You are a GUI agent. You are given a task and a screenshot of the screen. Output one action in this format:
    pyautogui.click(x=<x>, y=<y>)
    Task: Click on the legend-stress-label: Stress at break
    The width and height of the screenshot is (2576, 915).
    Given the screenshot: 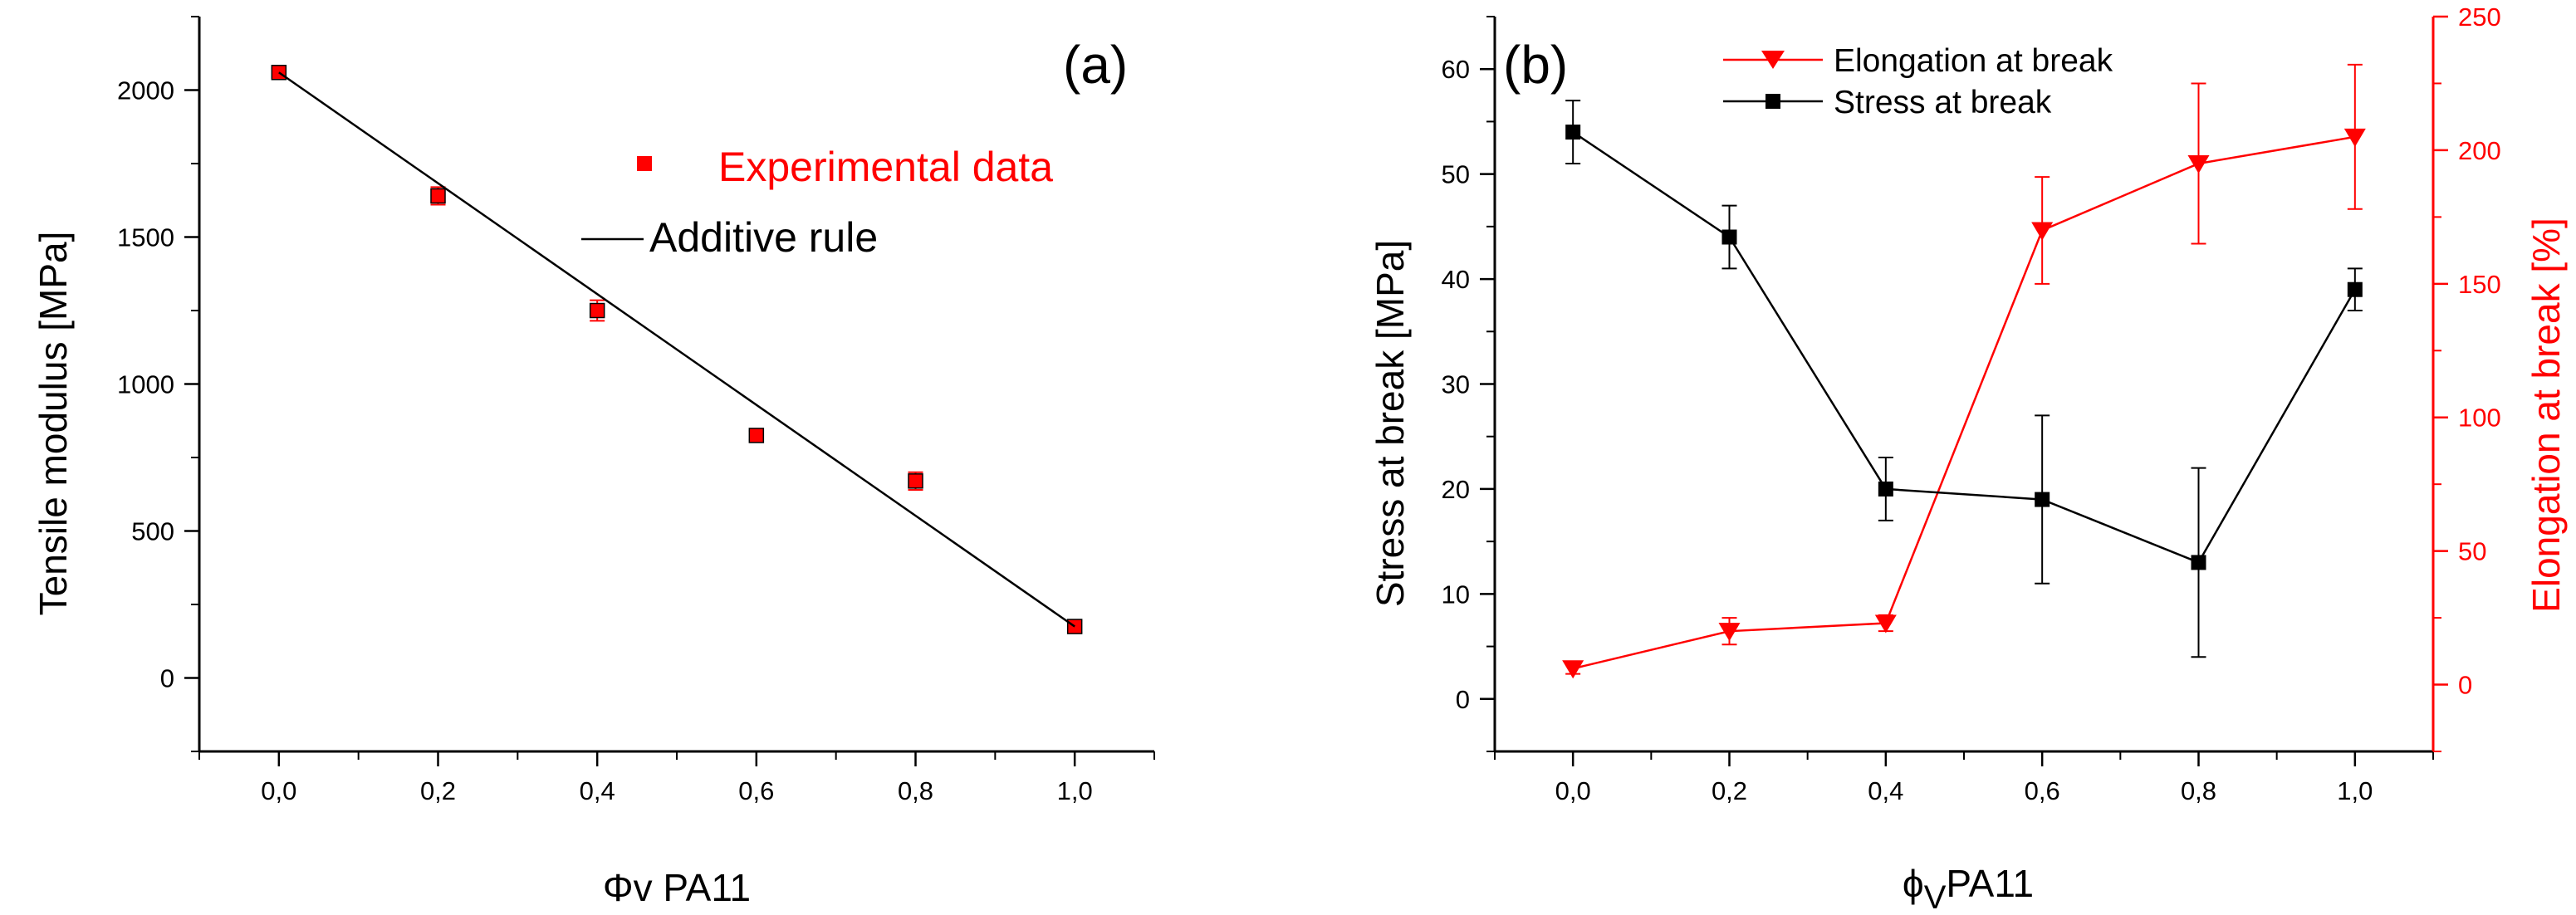 What is the action you would take?
    pyautogui.click(x=1943, y=102)
    